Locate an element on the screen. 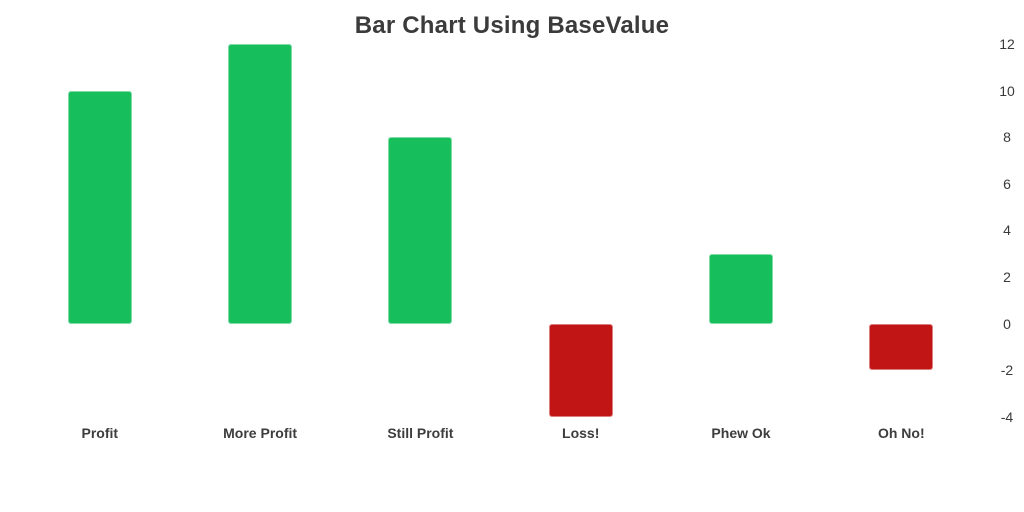  x-axis-label-phew-ok: Phew Ok is located at coordinates (741, 433).